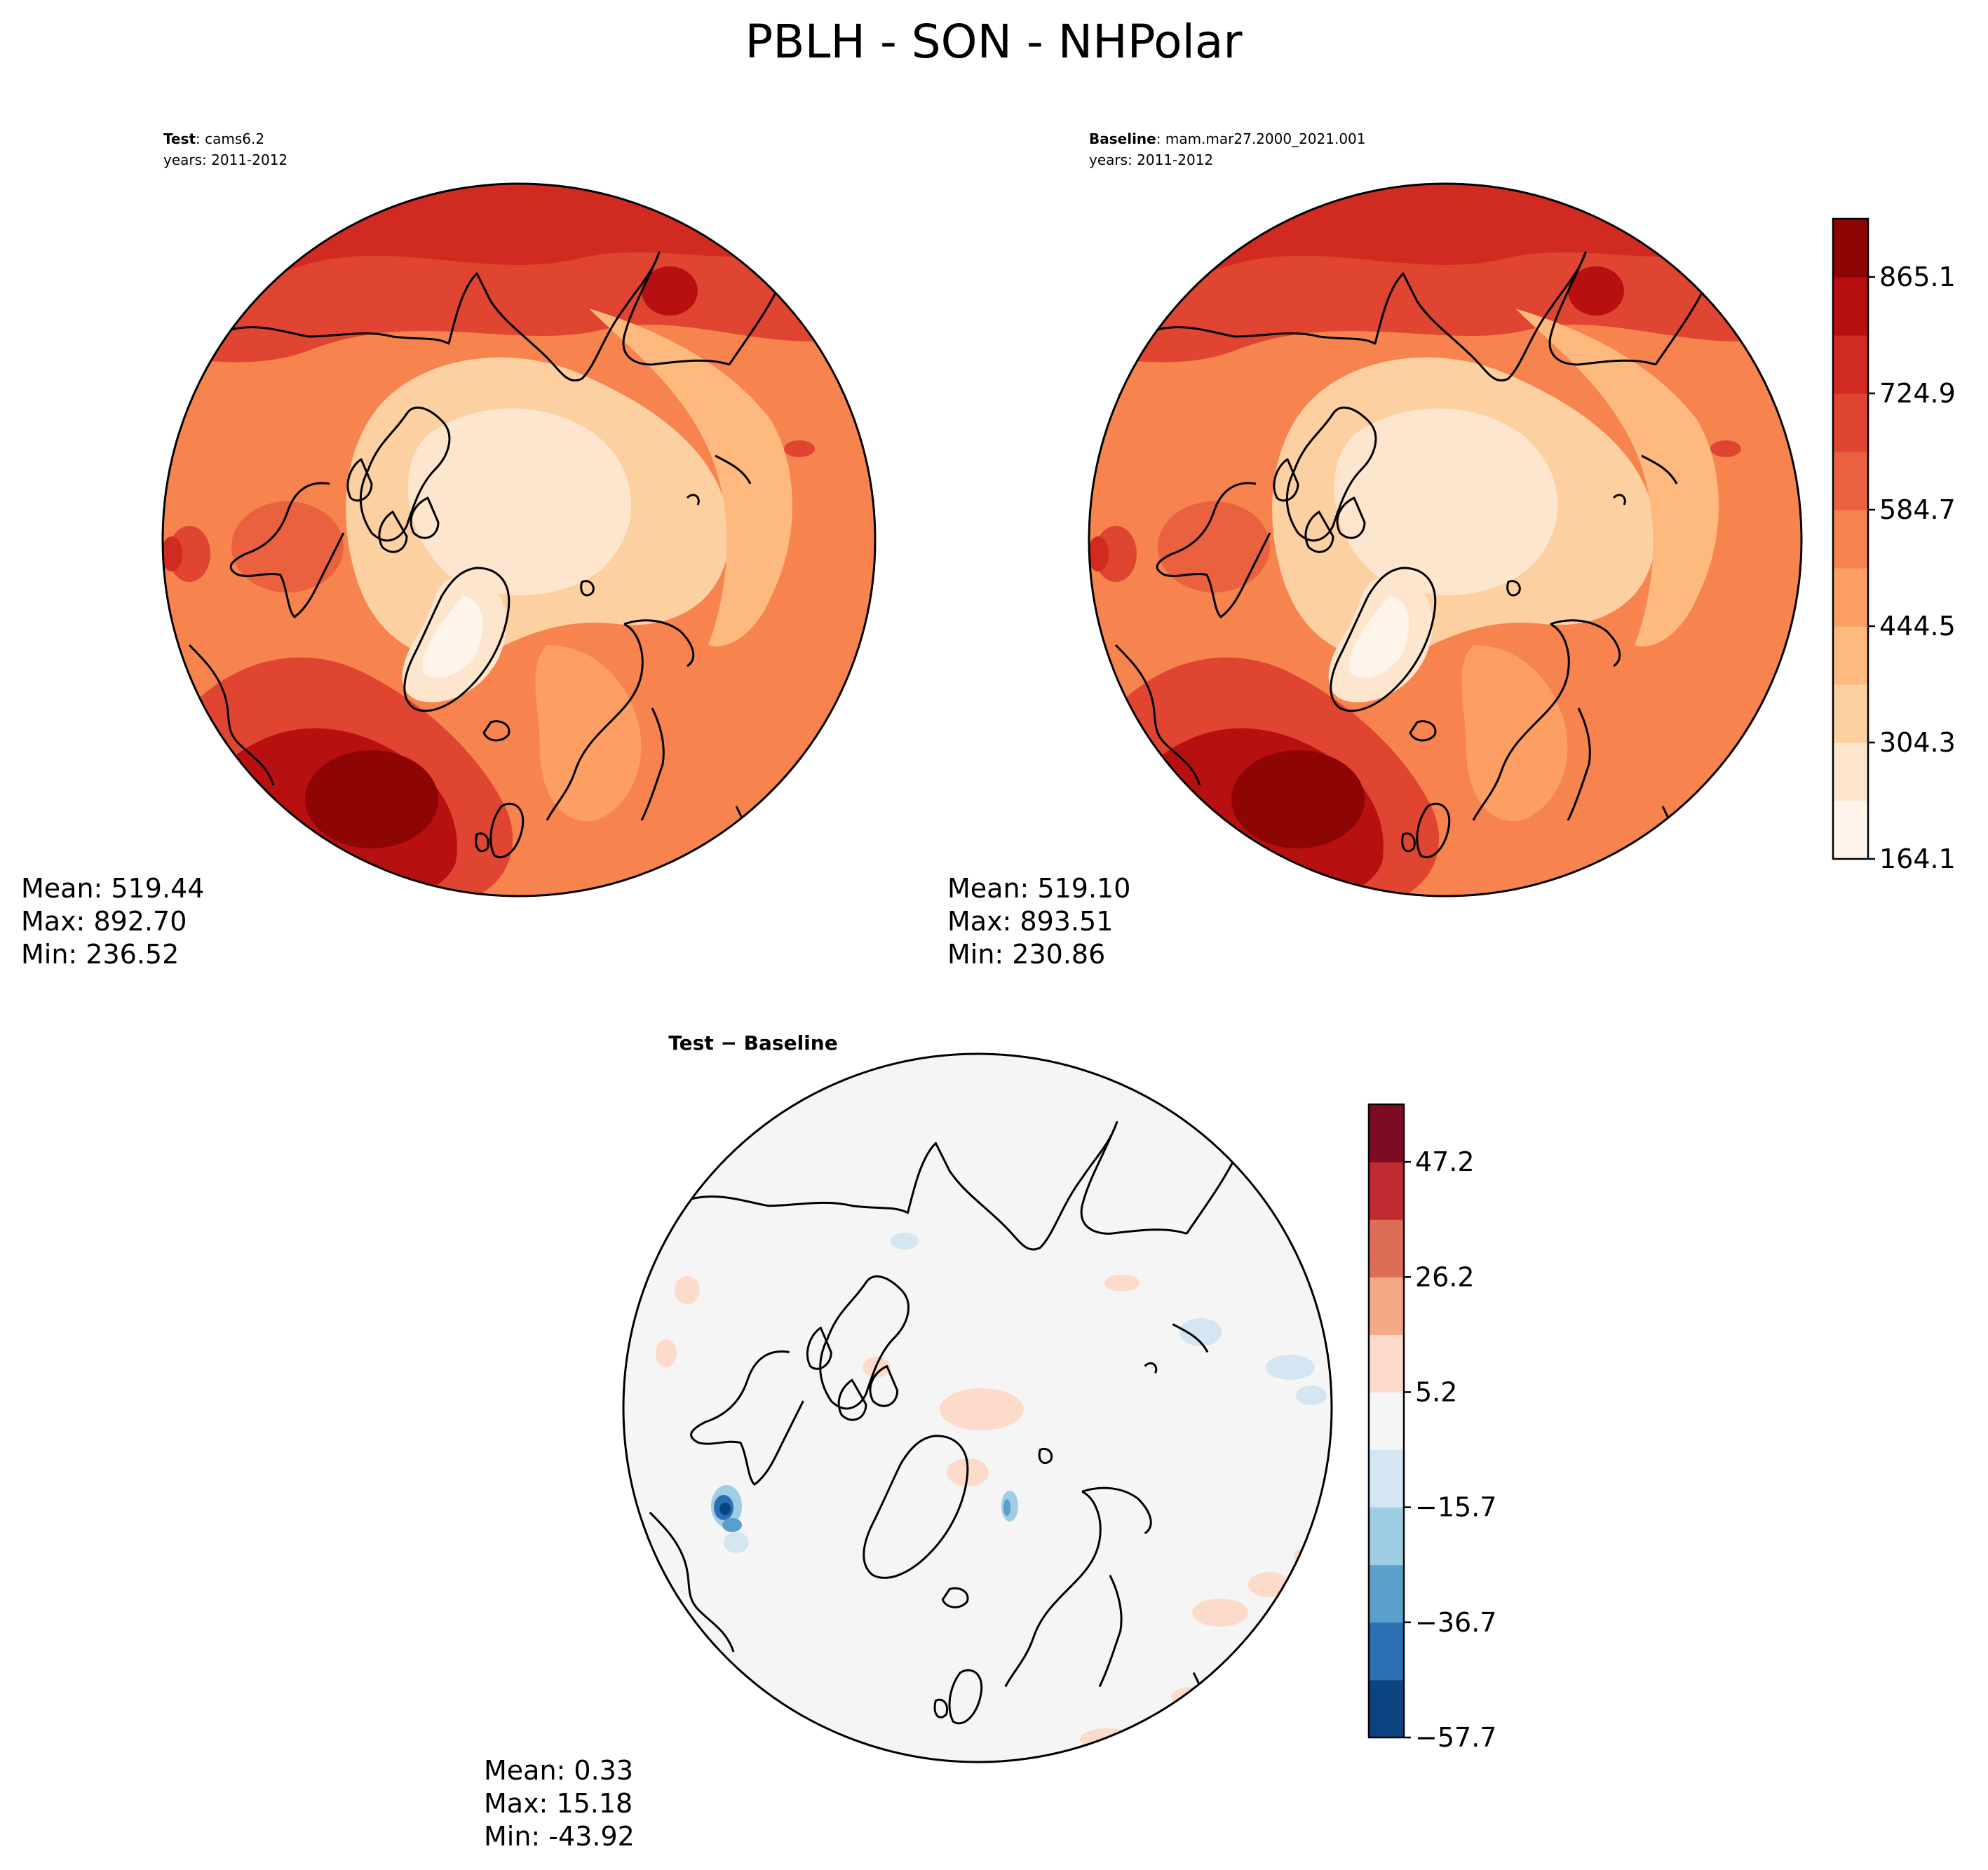  Describe the element at coordinates (1026, 954) in the screenshot. I see `stat-min-baseline: Min: 230.86` at that location.